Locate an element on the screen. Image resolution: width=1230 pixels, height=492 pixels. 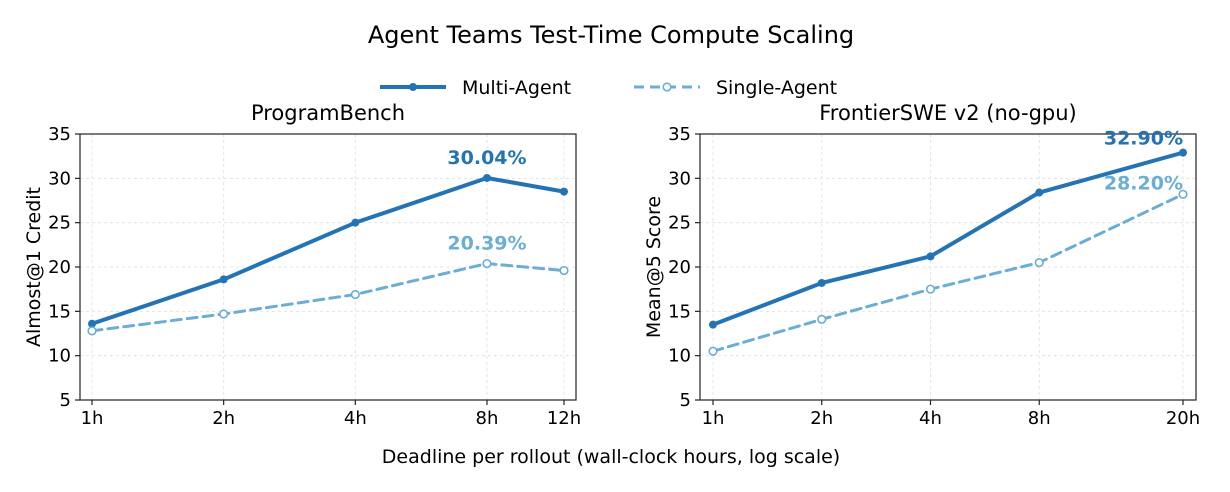
legend-marker-multi-agent is located at coordinates (413, 87).